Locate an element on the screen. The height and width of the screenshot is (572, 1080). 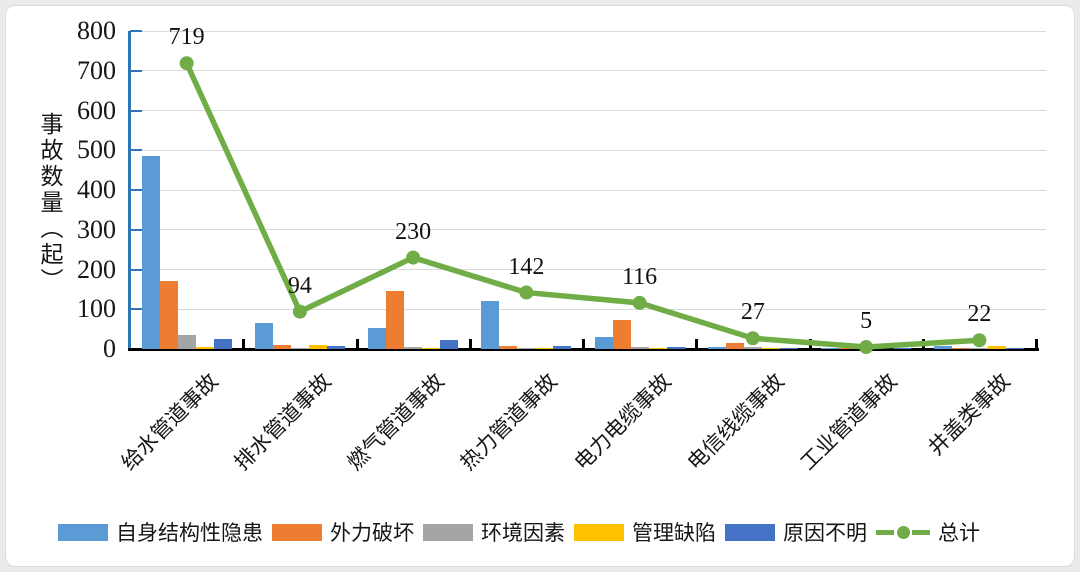
legend-label: 总计 is located at coordinates (959, 533).